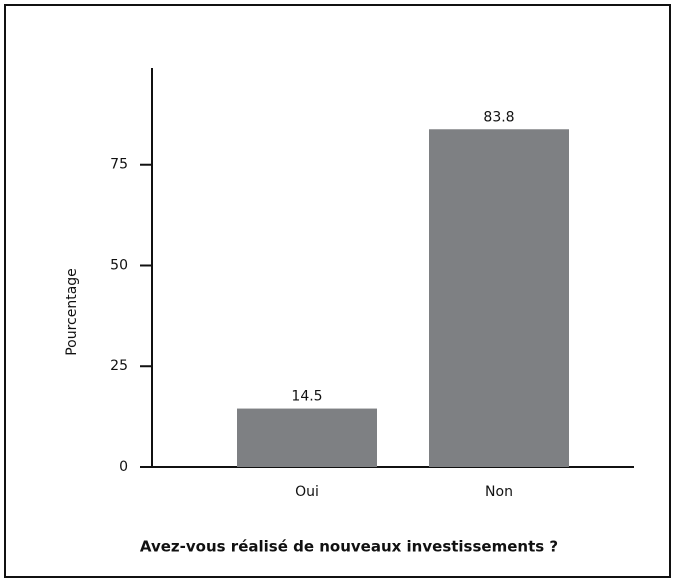 Image resolution: width=678 pixels, height=582 pixels. What do you see at coordinates (72, 312) in the screenshot?
I see `y-axis-label: Pourcentage` at bounding box center [72, 312].